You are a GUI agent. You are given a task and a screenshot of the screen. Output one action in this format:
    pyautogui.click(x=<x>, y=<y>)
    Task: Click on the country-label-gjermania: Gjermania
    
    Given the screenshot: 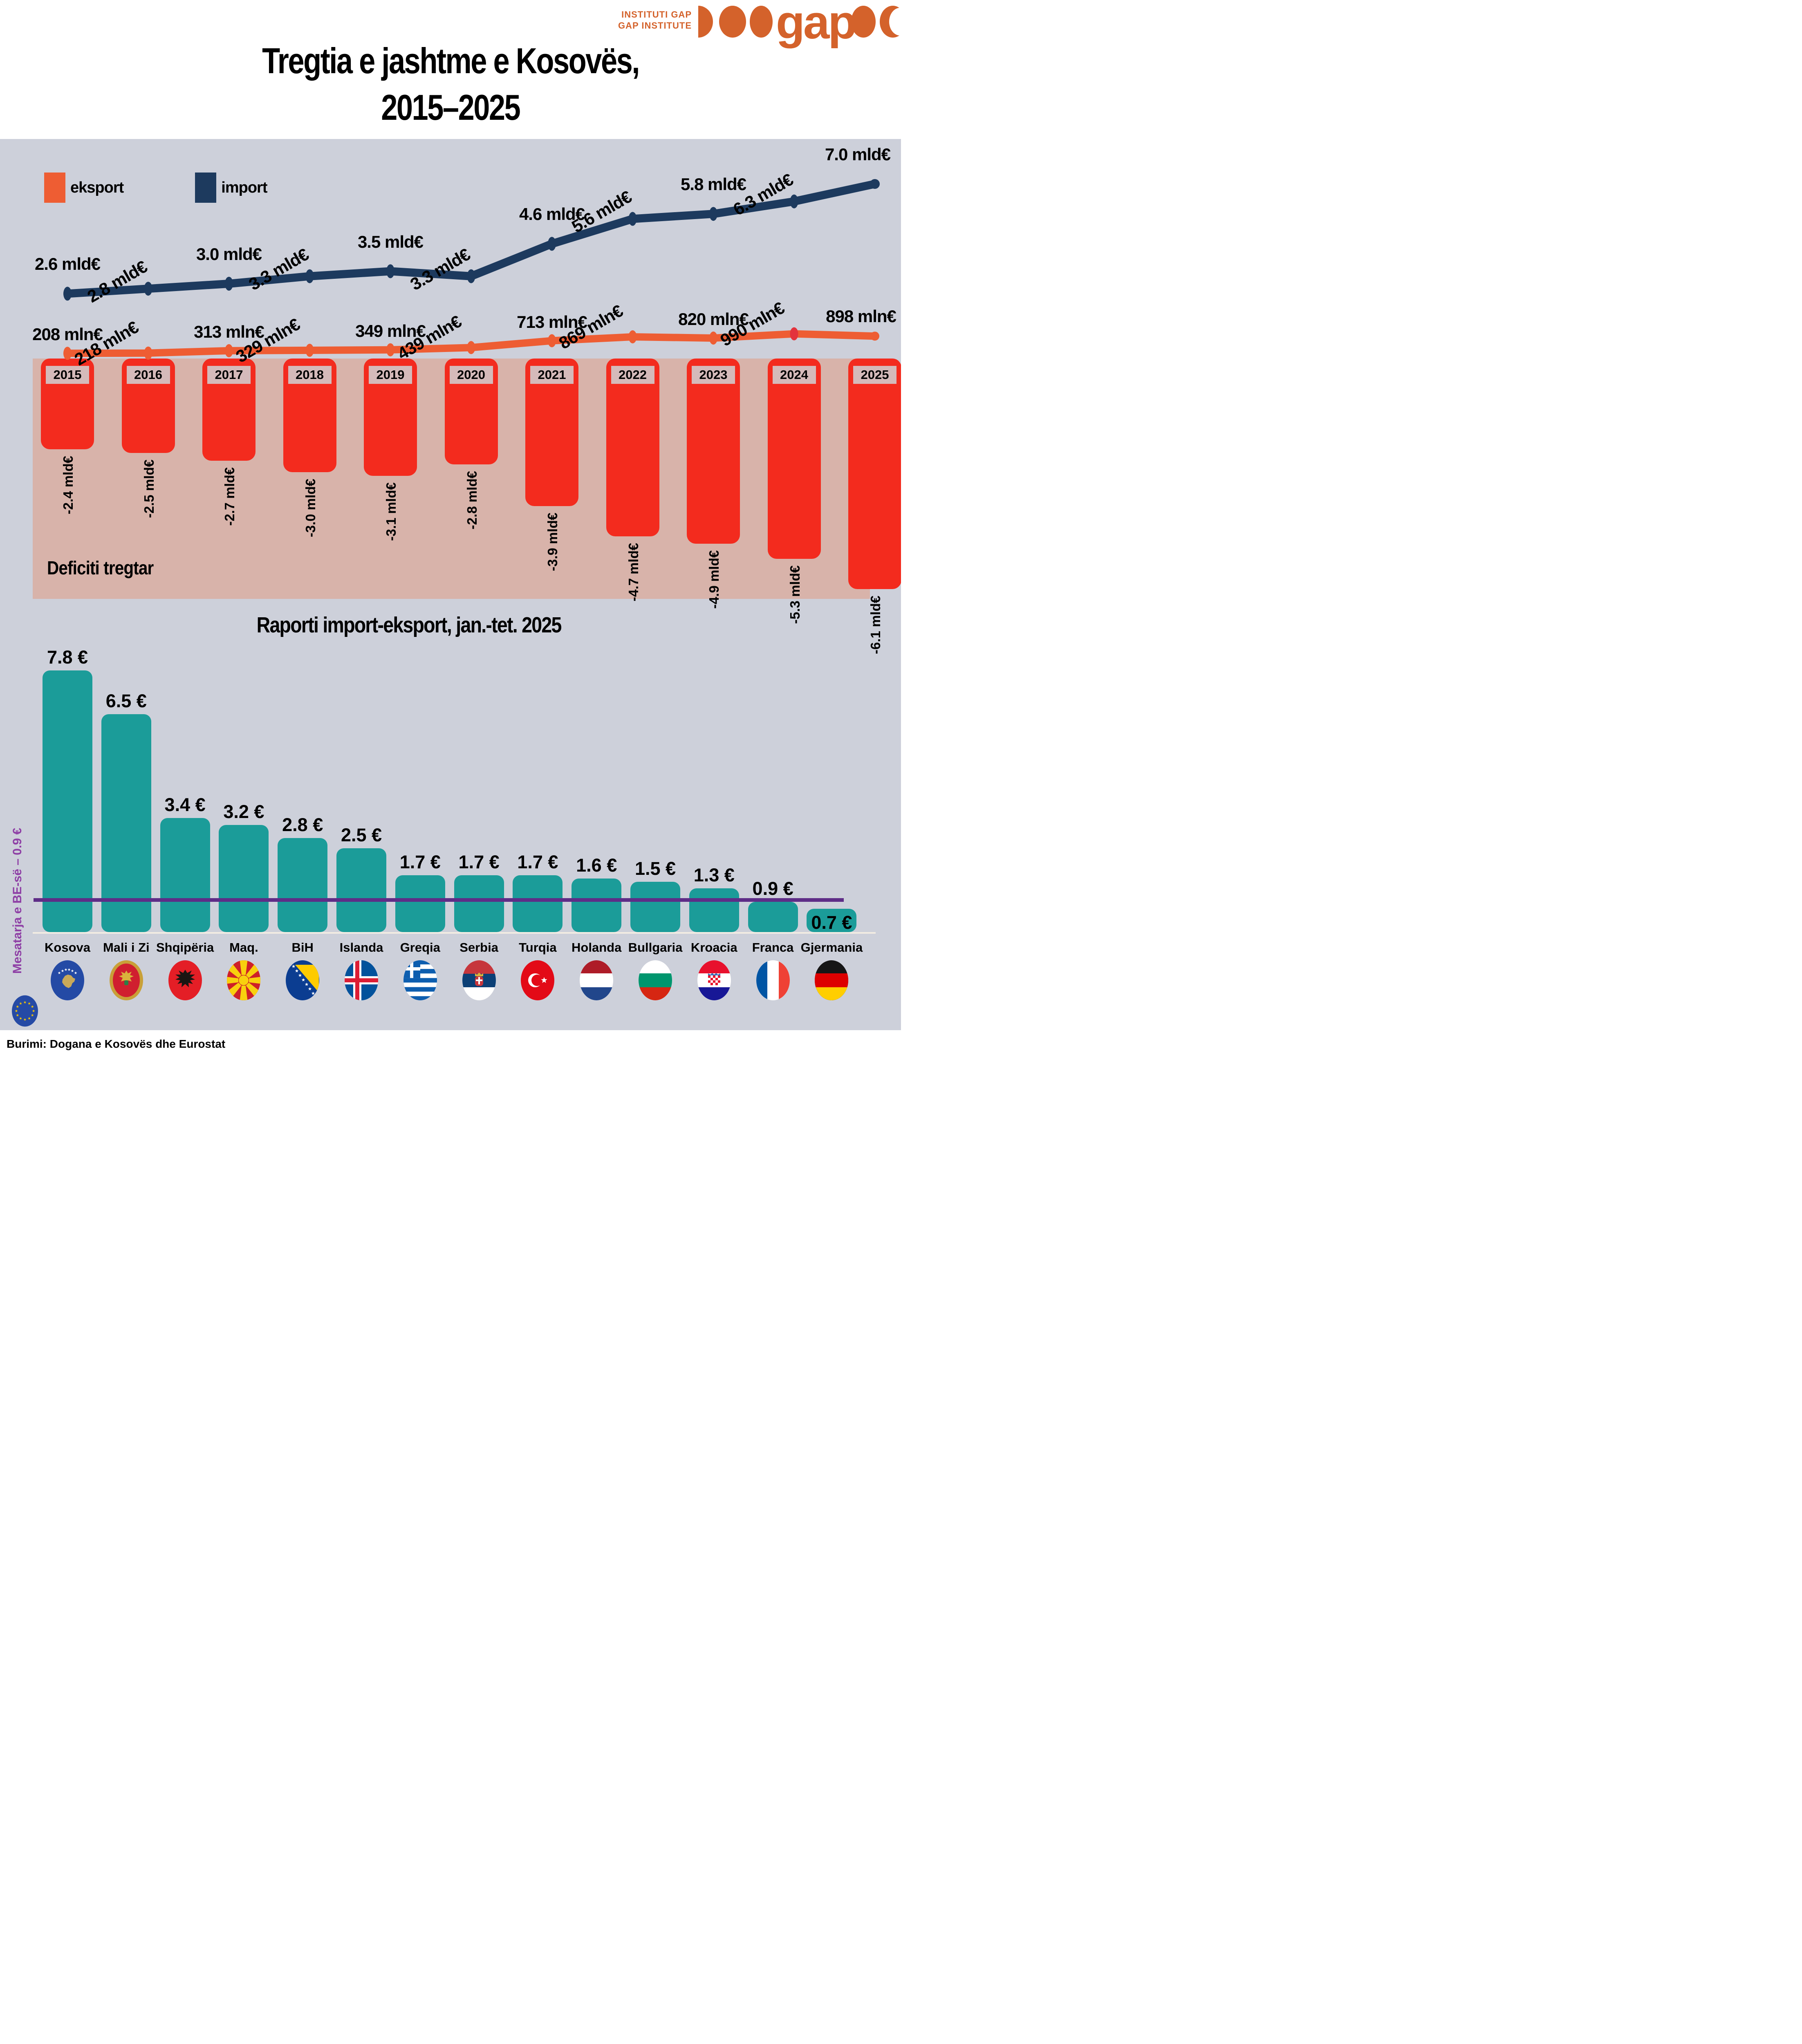 What is the action you would take?
    pyautogui.click(x=831, y=948)
    